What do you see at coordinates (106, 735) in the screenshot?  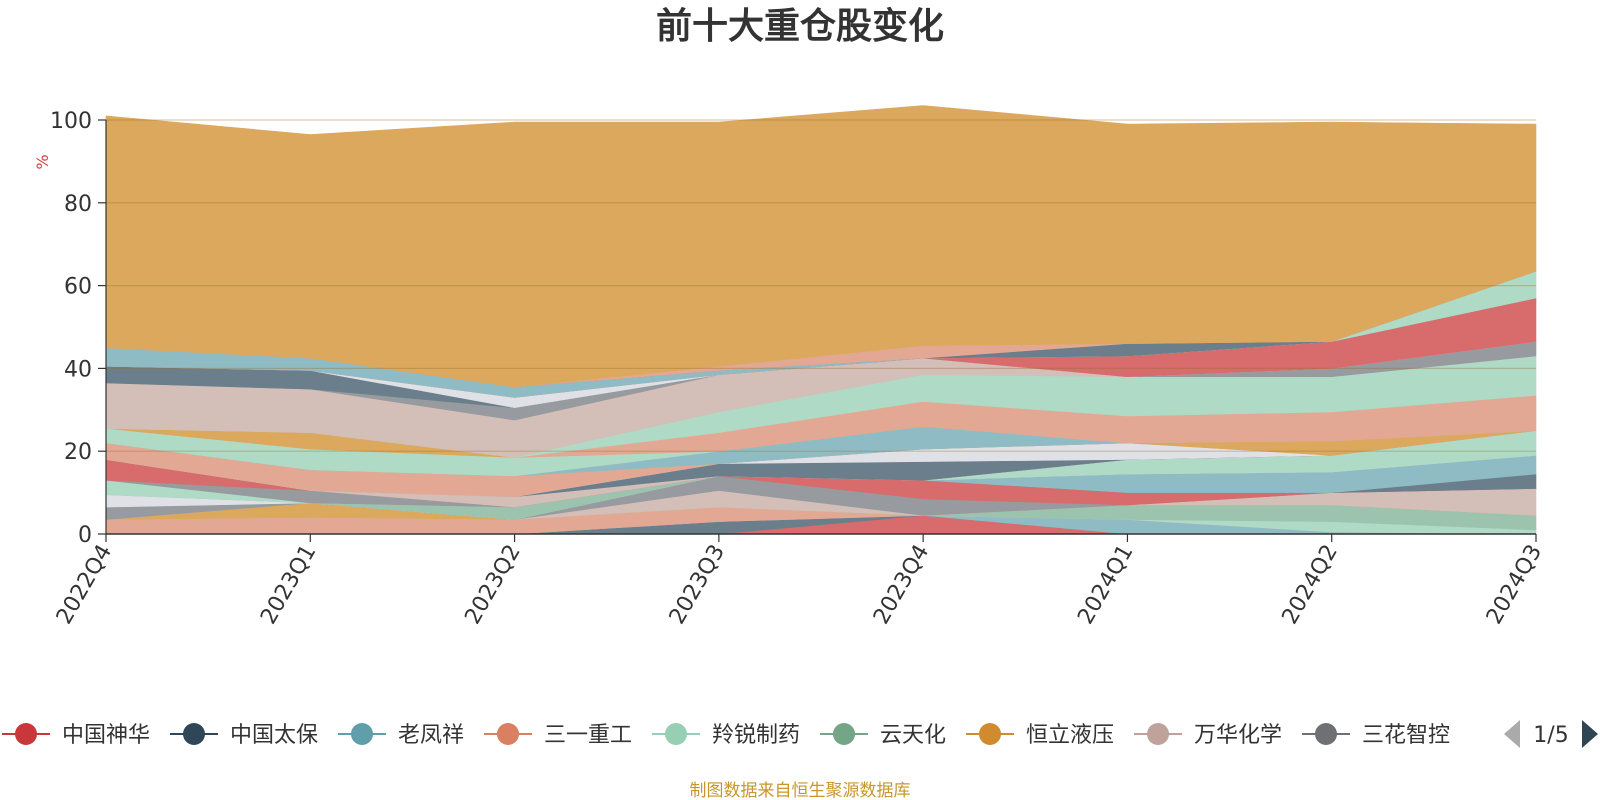 I see `legend-label: 中国神华` at bounding box center [106, 735].